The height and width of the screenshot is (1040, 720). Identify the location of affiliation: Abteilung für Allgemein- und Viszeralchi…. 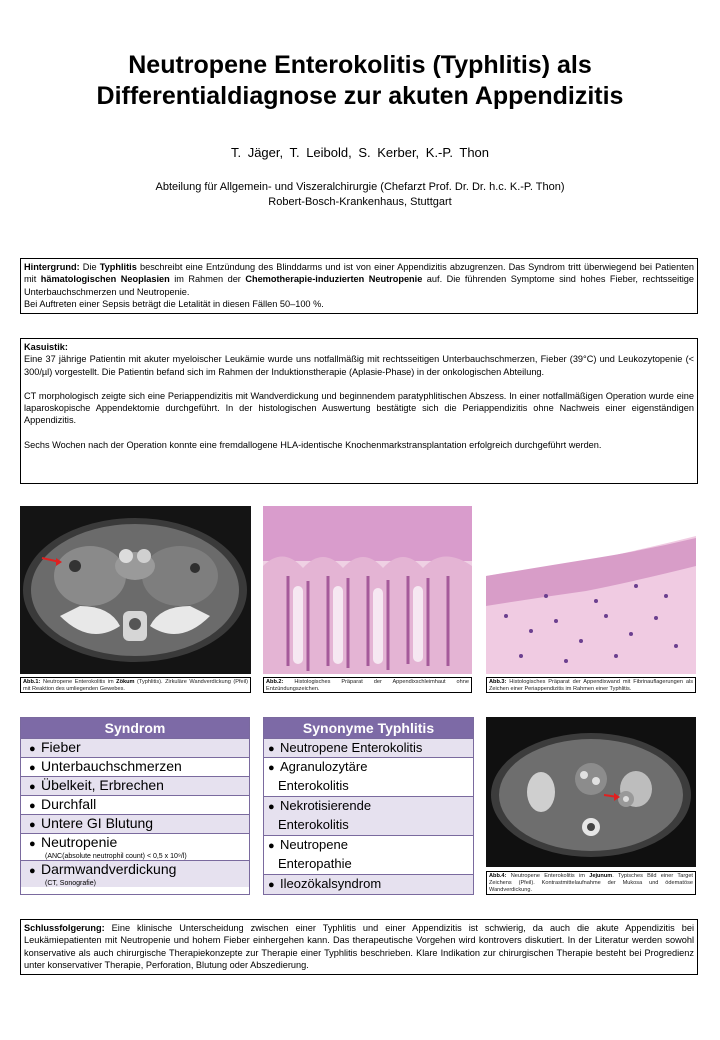
(360, 195).